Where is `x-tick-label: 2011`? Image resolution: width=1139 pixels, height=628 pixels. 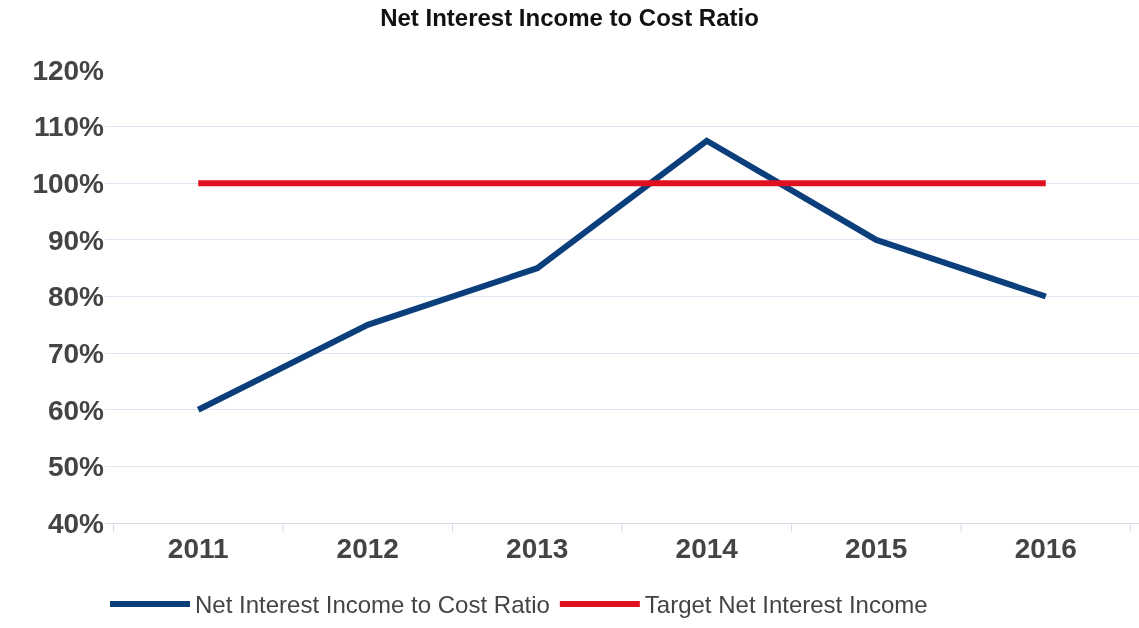
x-tick-label: 2011 is located at coordinates (198, 548).